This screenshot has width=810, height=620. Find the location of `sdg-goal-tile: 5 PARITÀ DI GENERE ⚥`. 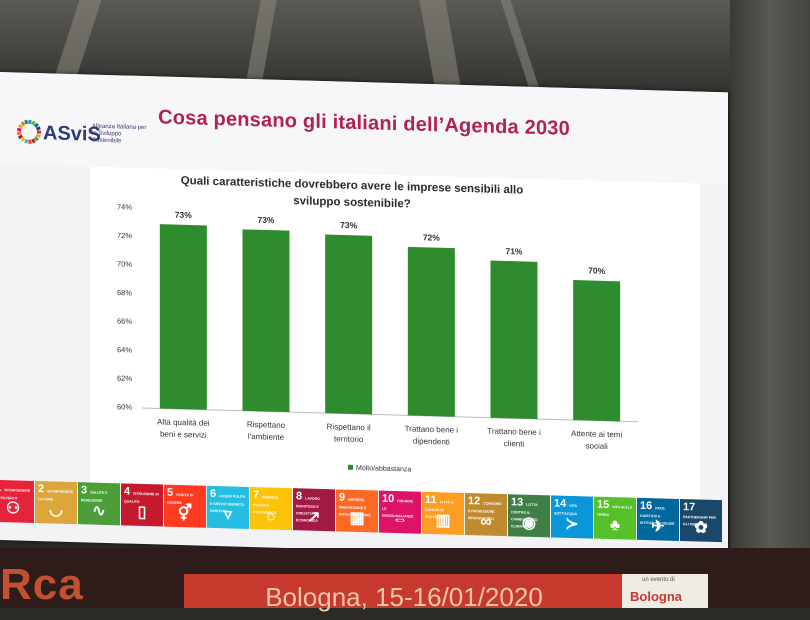

sdg-goal-tile: 5 PARITÀ DI GENERE ⚥ is located at coordinates (185, 506).